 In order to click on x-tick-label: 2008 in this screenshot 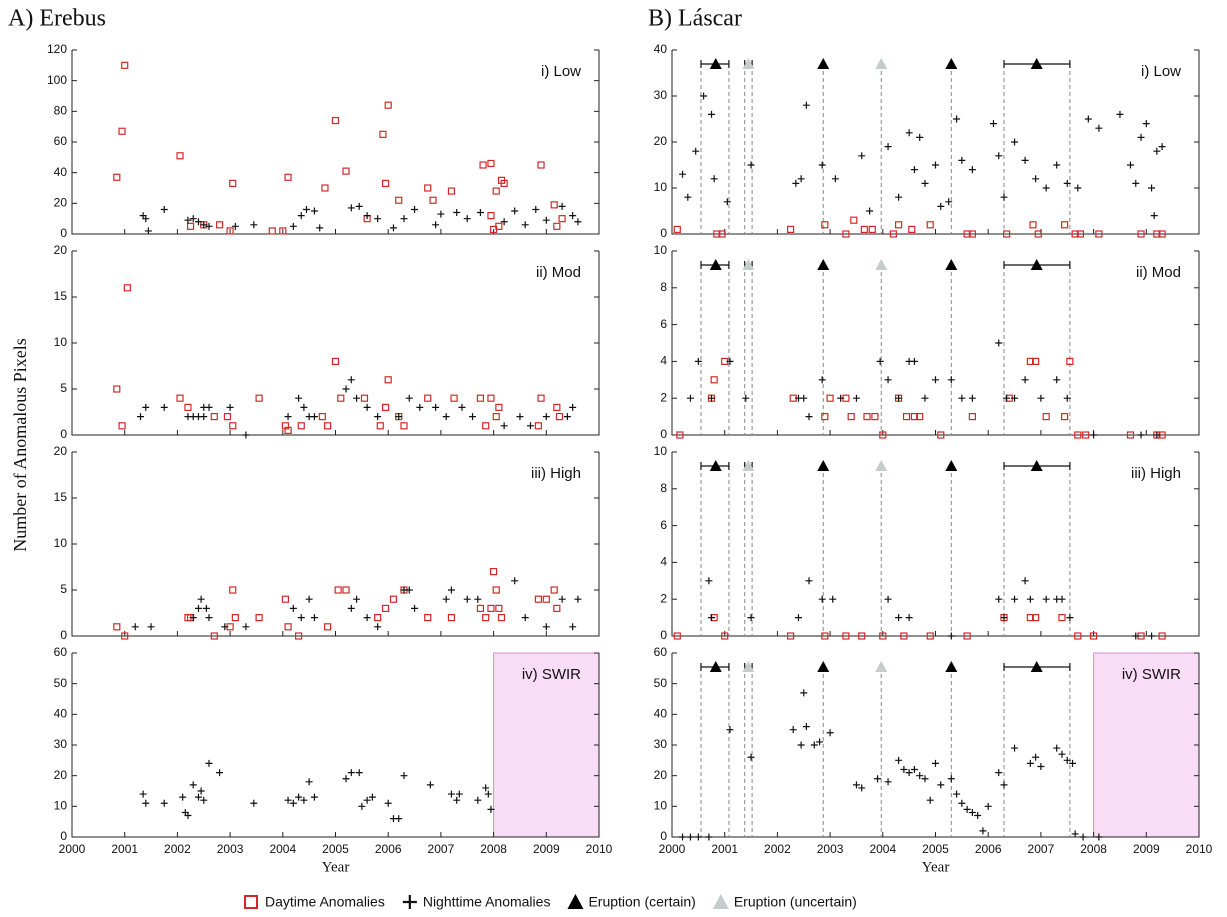, I will do `click(1093, 849)`.